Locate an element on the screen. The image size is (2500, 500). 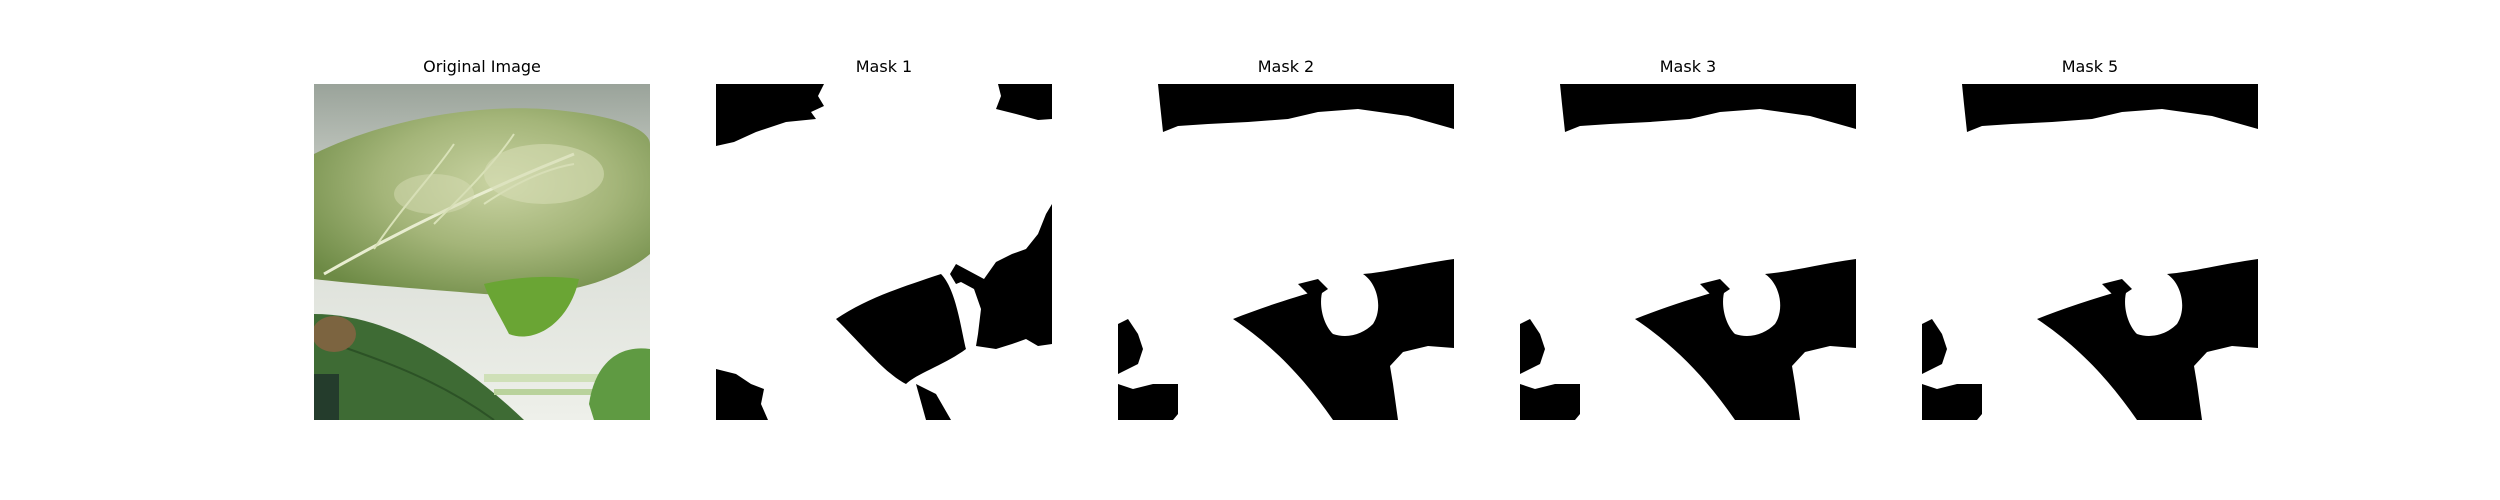
original-leaf-photo is located at coordinates (482, 252).